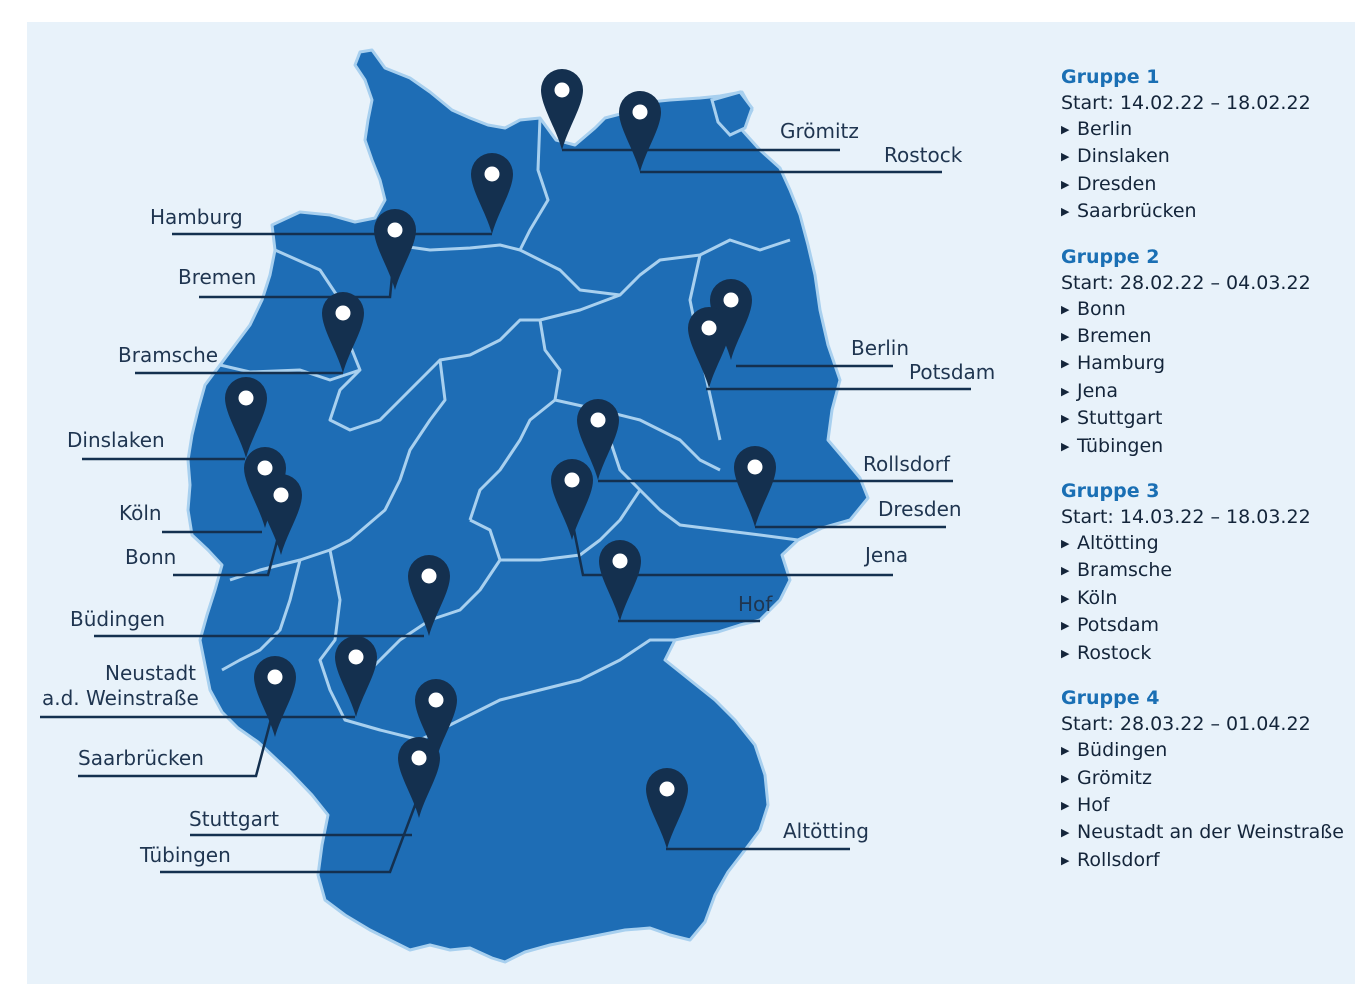 This screenshot has width=1369, height=997. I want to click on legend-city-name: Bramsche, so click(1125, 570).